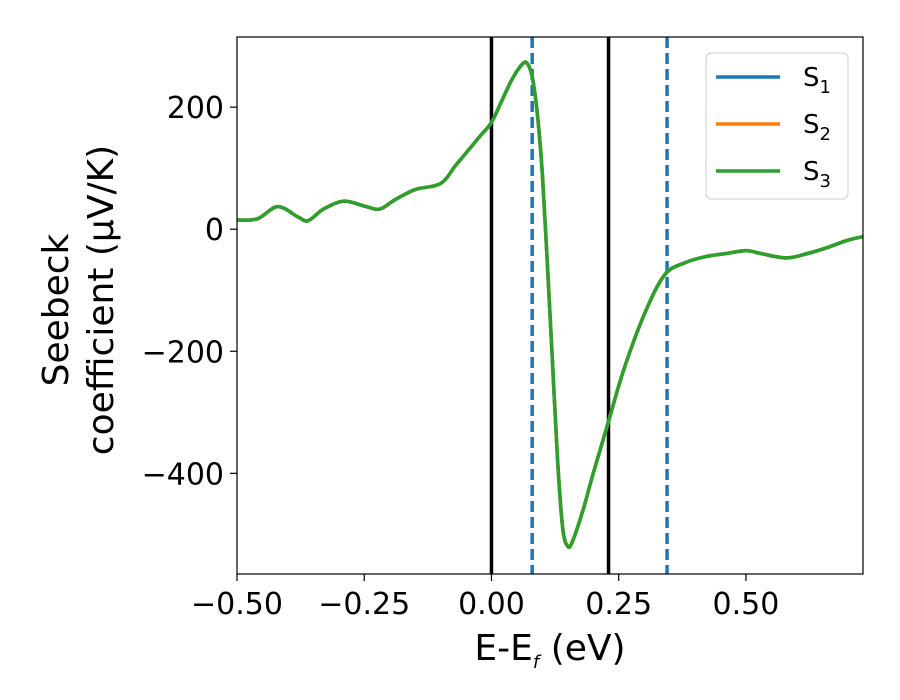 This screenshot has height=700, width=900. I want to click on legend-label-S2: S2, so click(817, 127).